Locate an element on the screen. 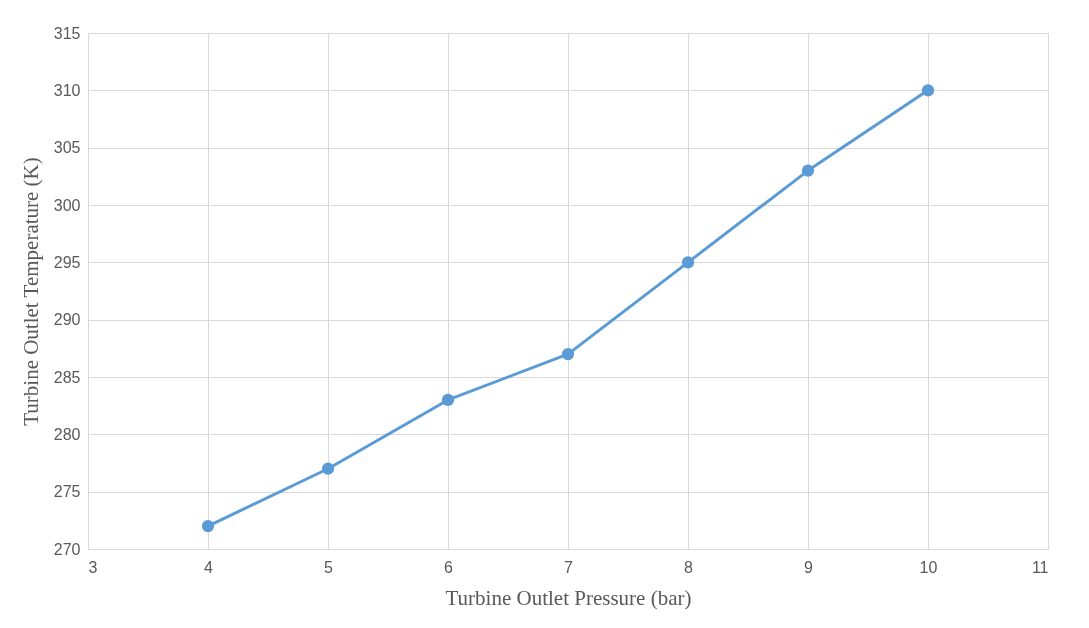  x-tick-label: 4 is located at coordinates (209, 567).